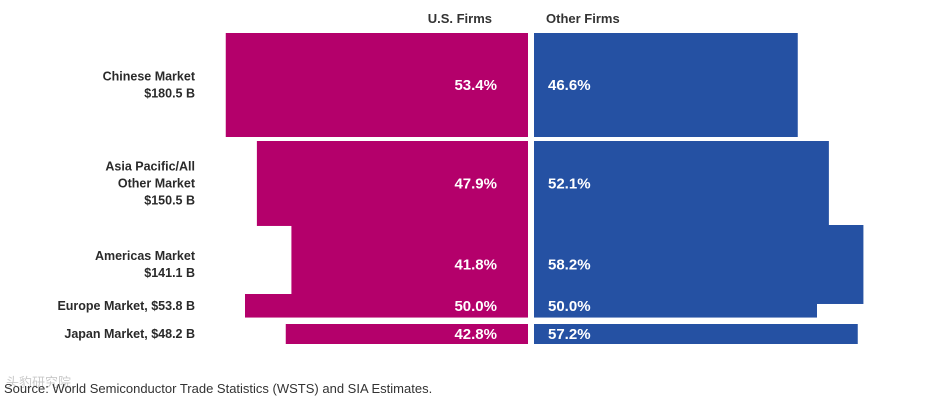  Describe the element at coordinates (569, 306) in the screenshot. I see `value-label-other-3: 50.0%` at that location.